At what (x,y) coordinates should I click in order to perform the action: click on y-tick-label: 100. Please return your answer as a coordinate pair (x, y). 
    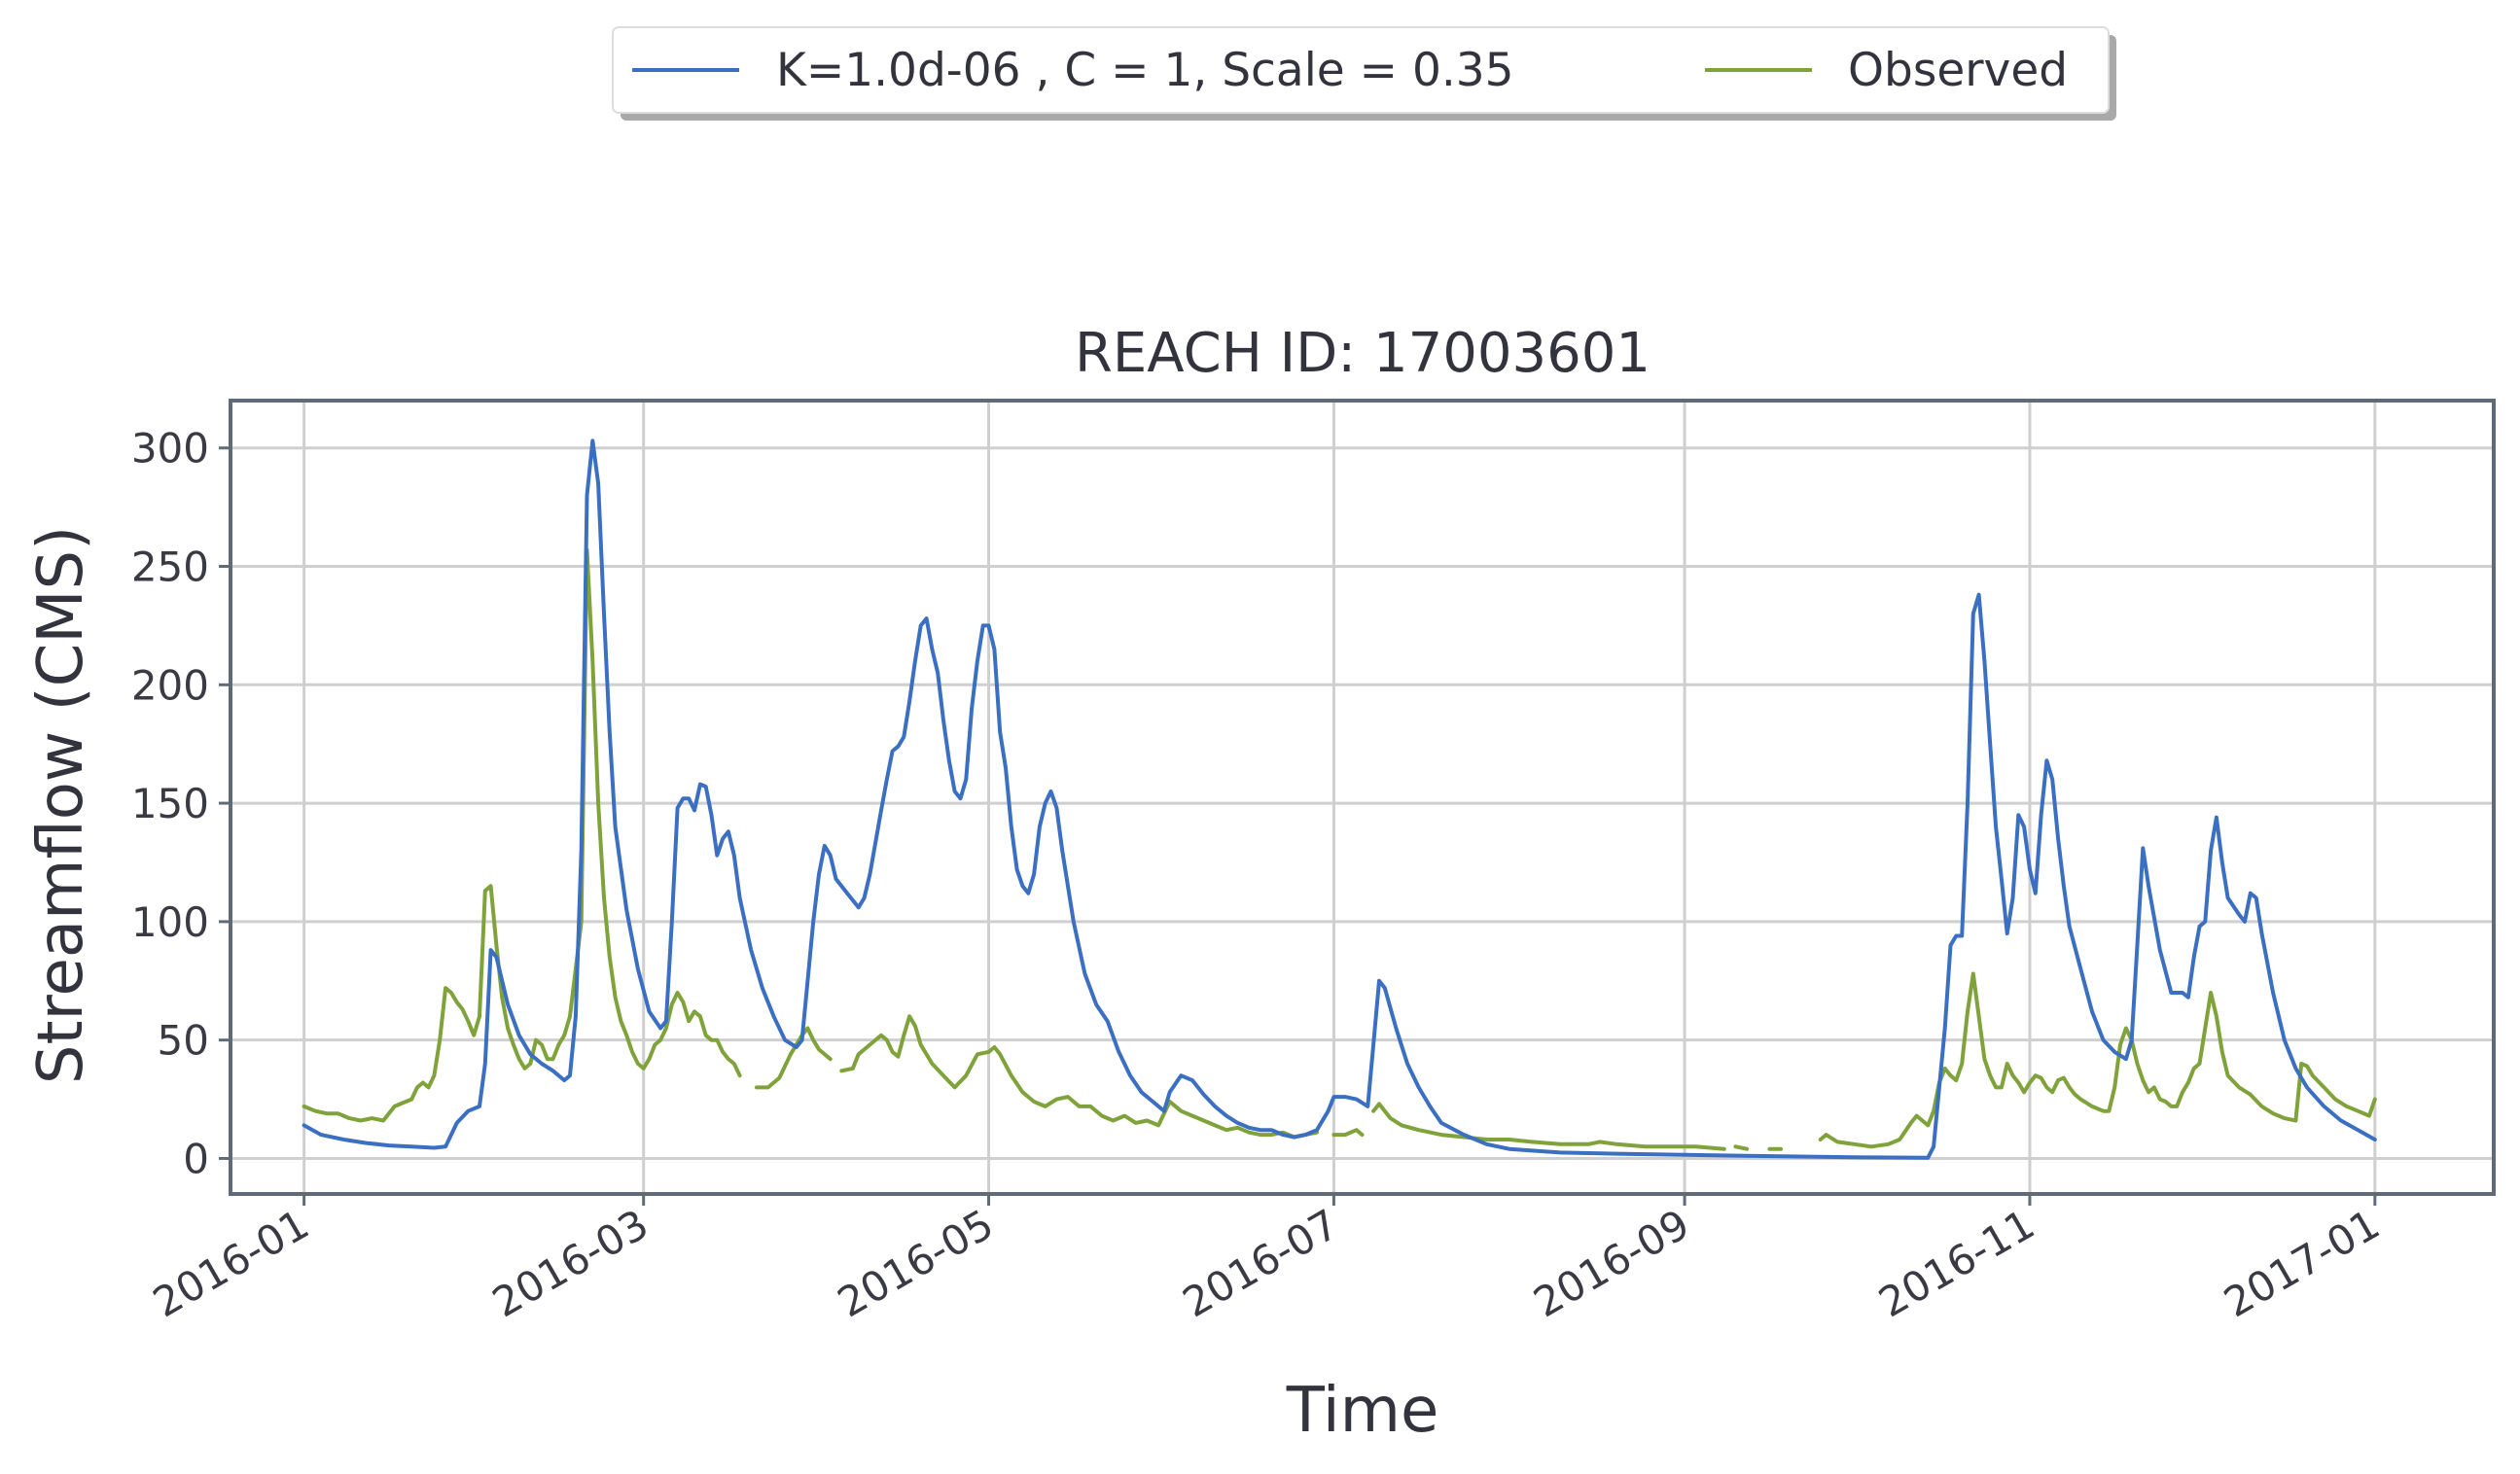
    Looking at the image, I should click on (170, 922).